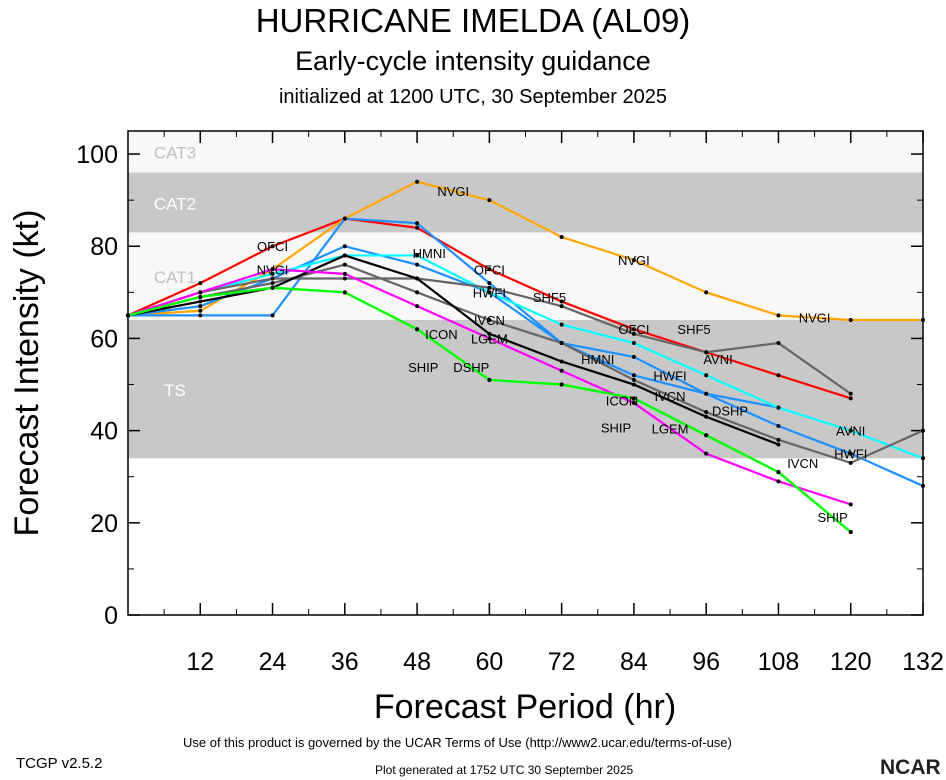 The image size is (946, 780). Describe the element at coordinates (525, 202) in the screenshot. I see `band-cat2` at that location.